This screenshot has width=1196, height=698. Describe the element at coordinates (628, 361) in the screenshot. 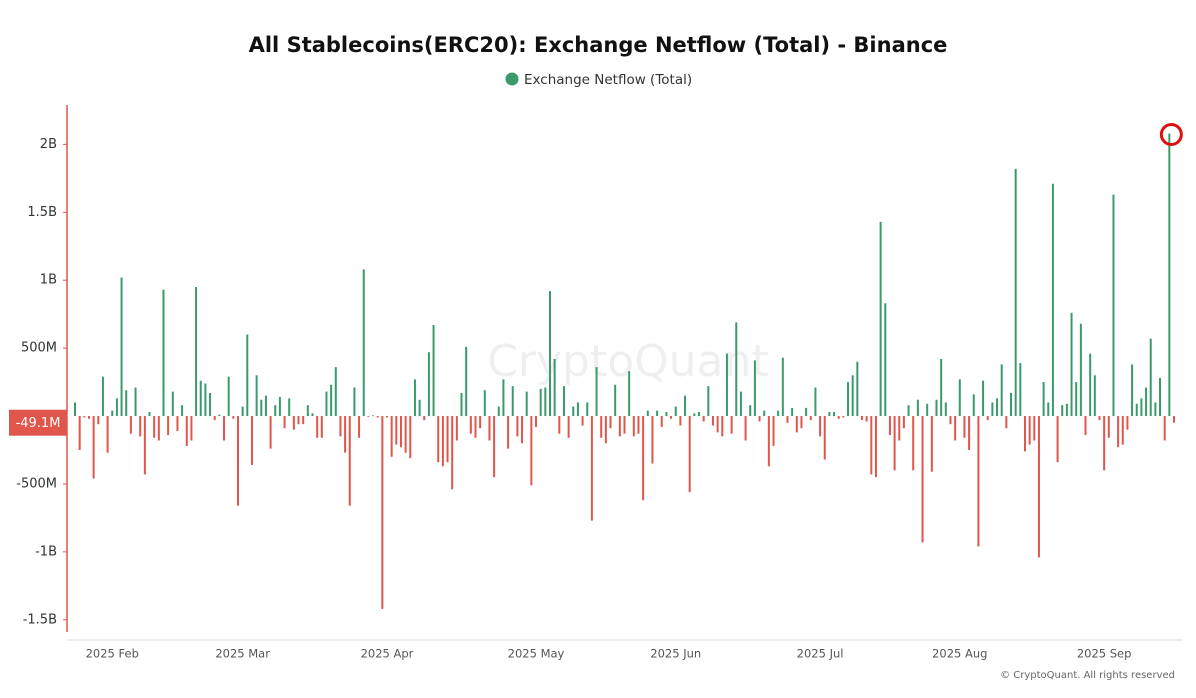

I see `watermark: CryptoQuant` at that location.